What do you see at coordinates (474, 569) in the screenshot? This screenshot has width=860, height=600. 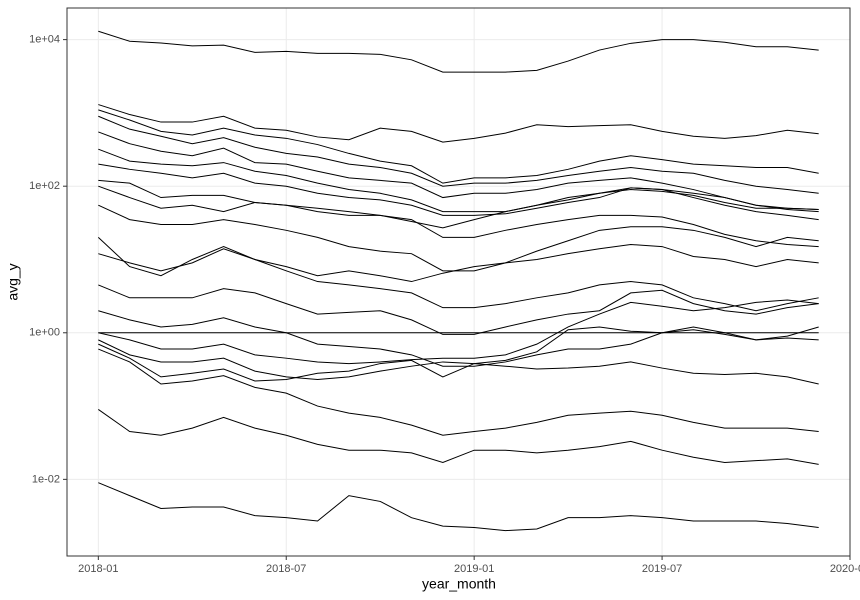 I see `x-tick-label: 2019-01` at bounding box center [474, 569].